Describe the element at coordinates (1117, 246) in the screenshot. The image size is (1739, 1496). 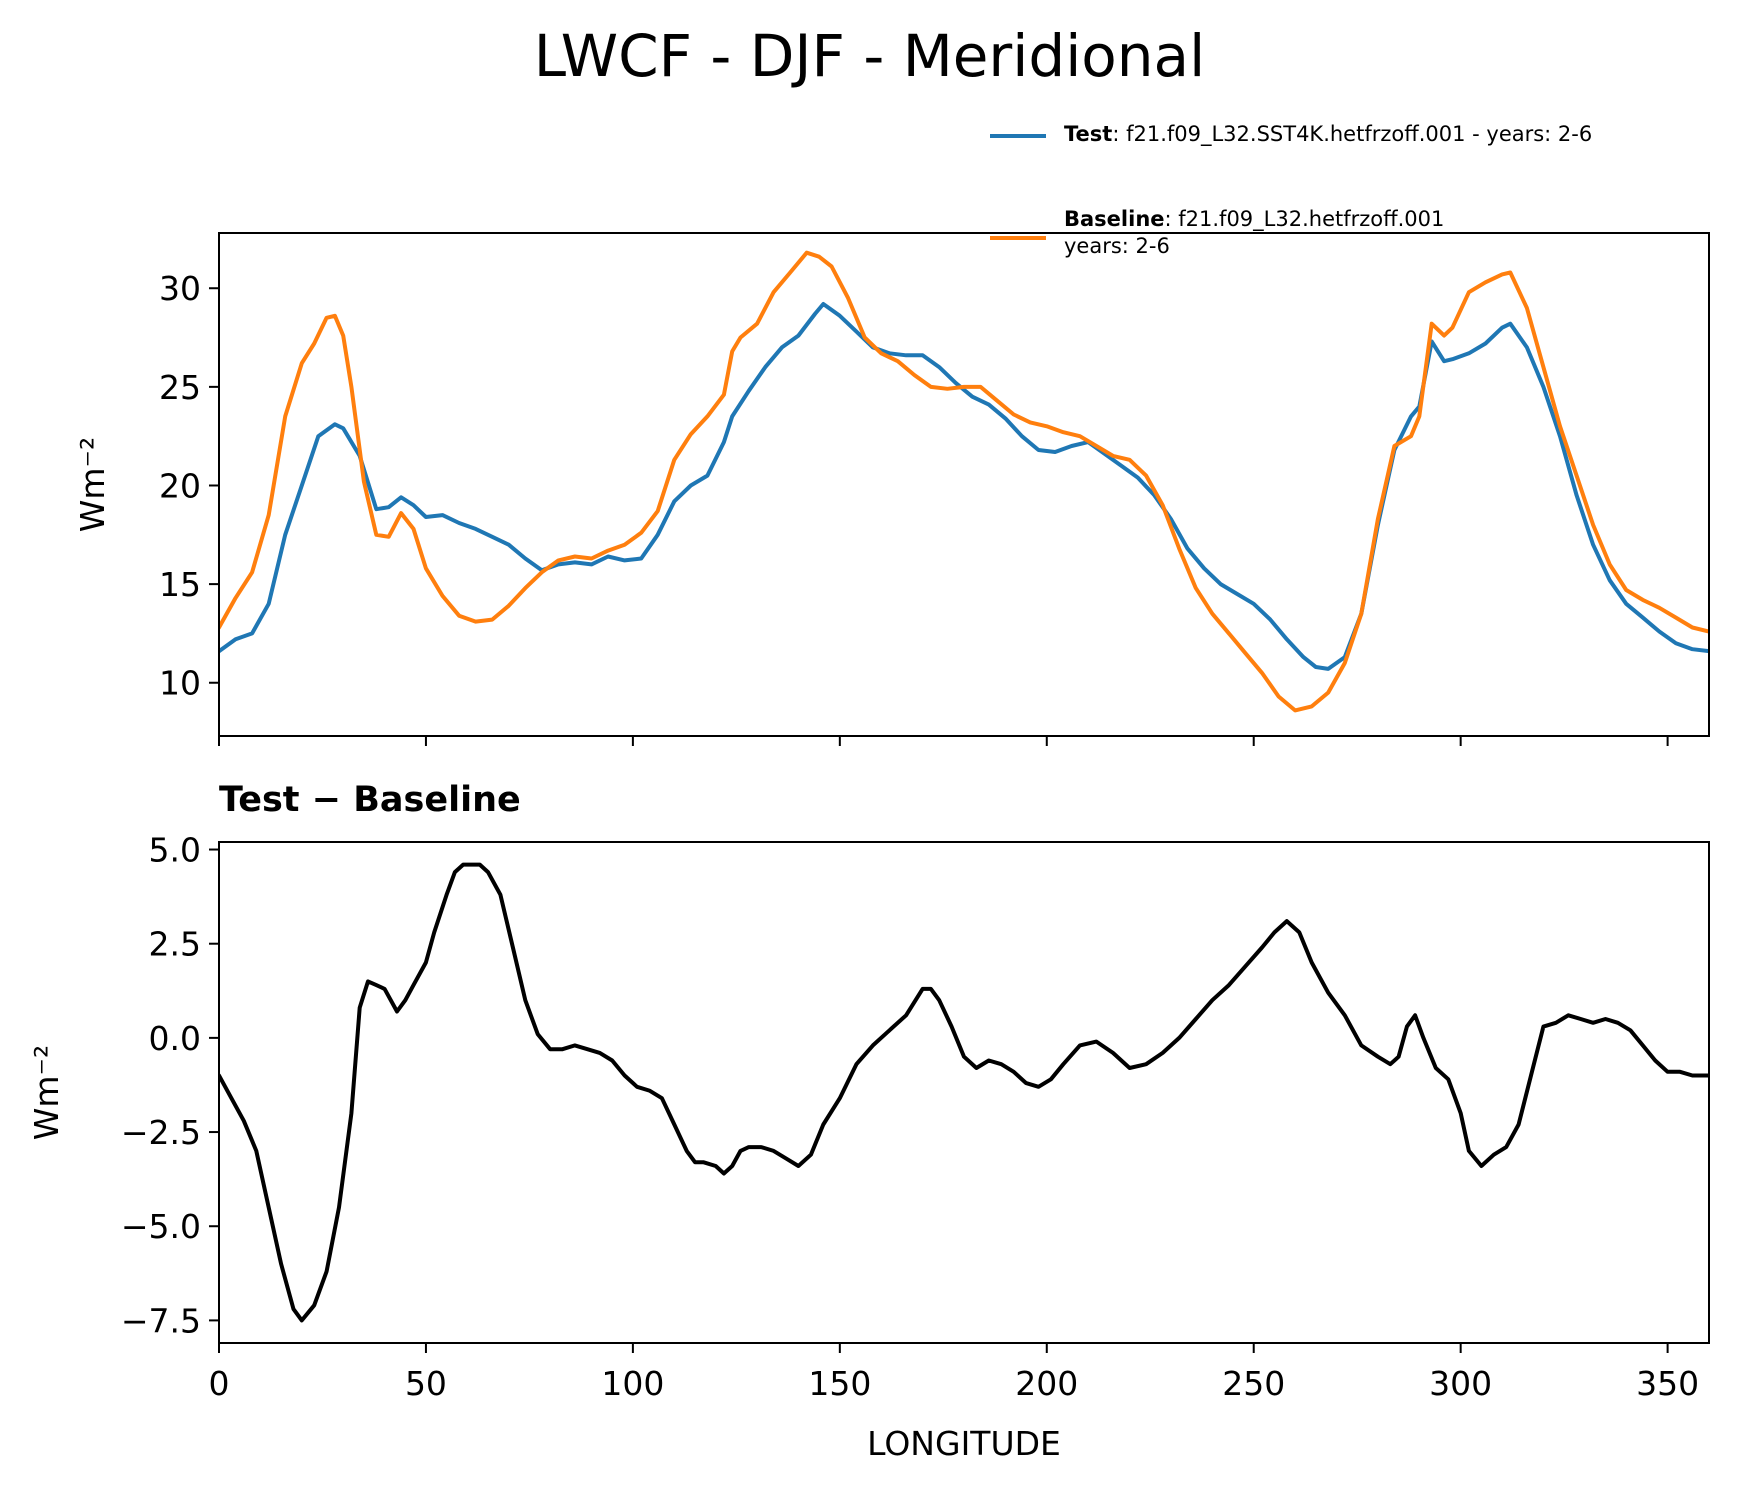
I see `legend-text-baseline-2: years: 2-6` at that location.